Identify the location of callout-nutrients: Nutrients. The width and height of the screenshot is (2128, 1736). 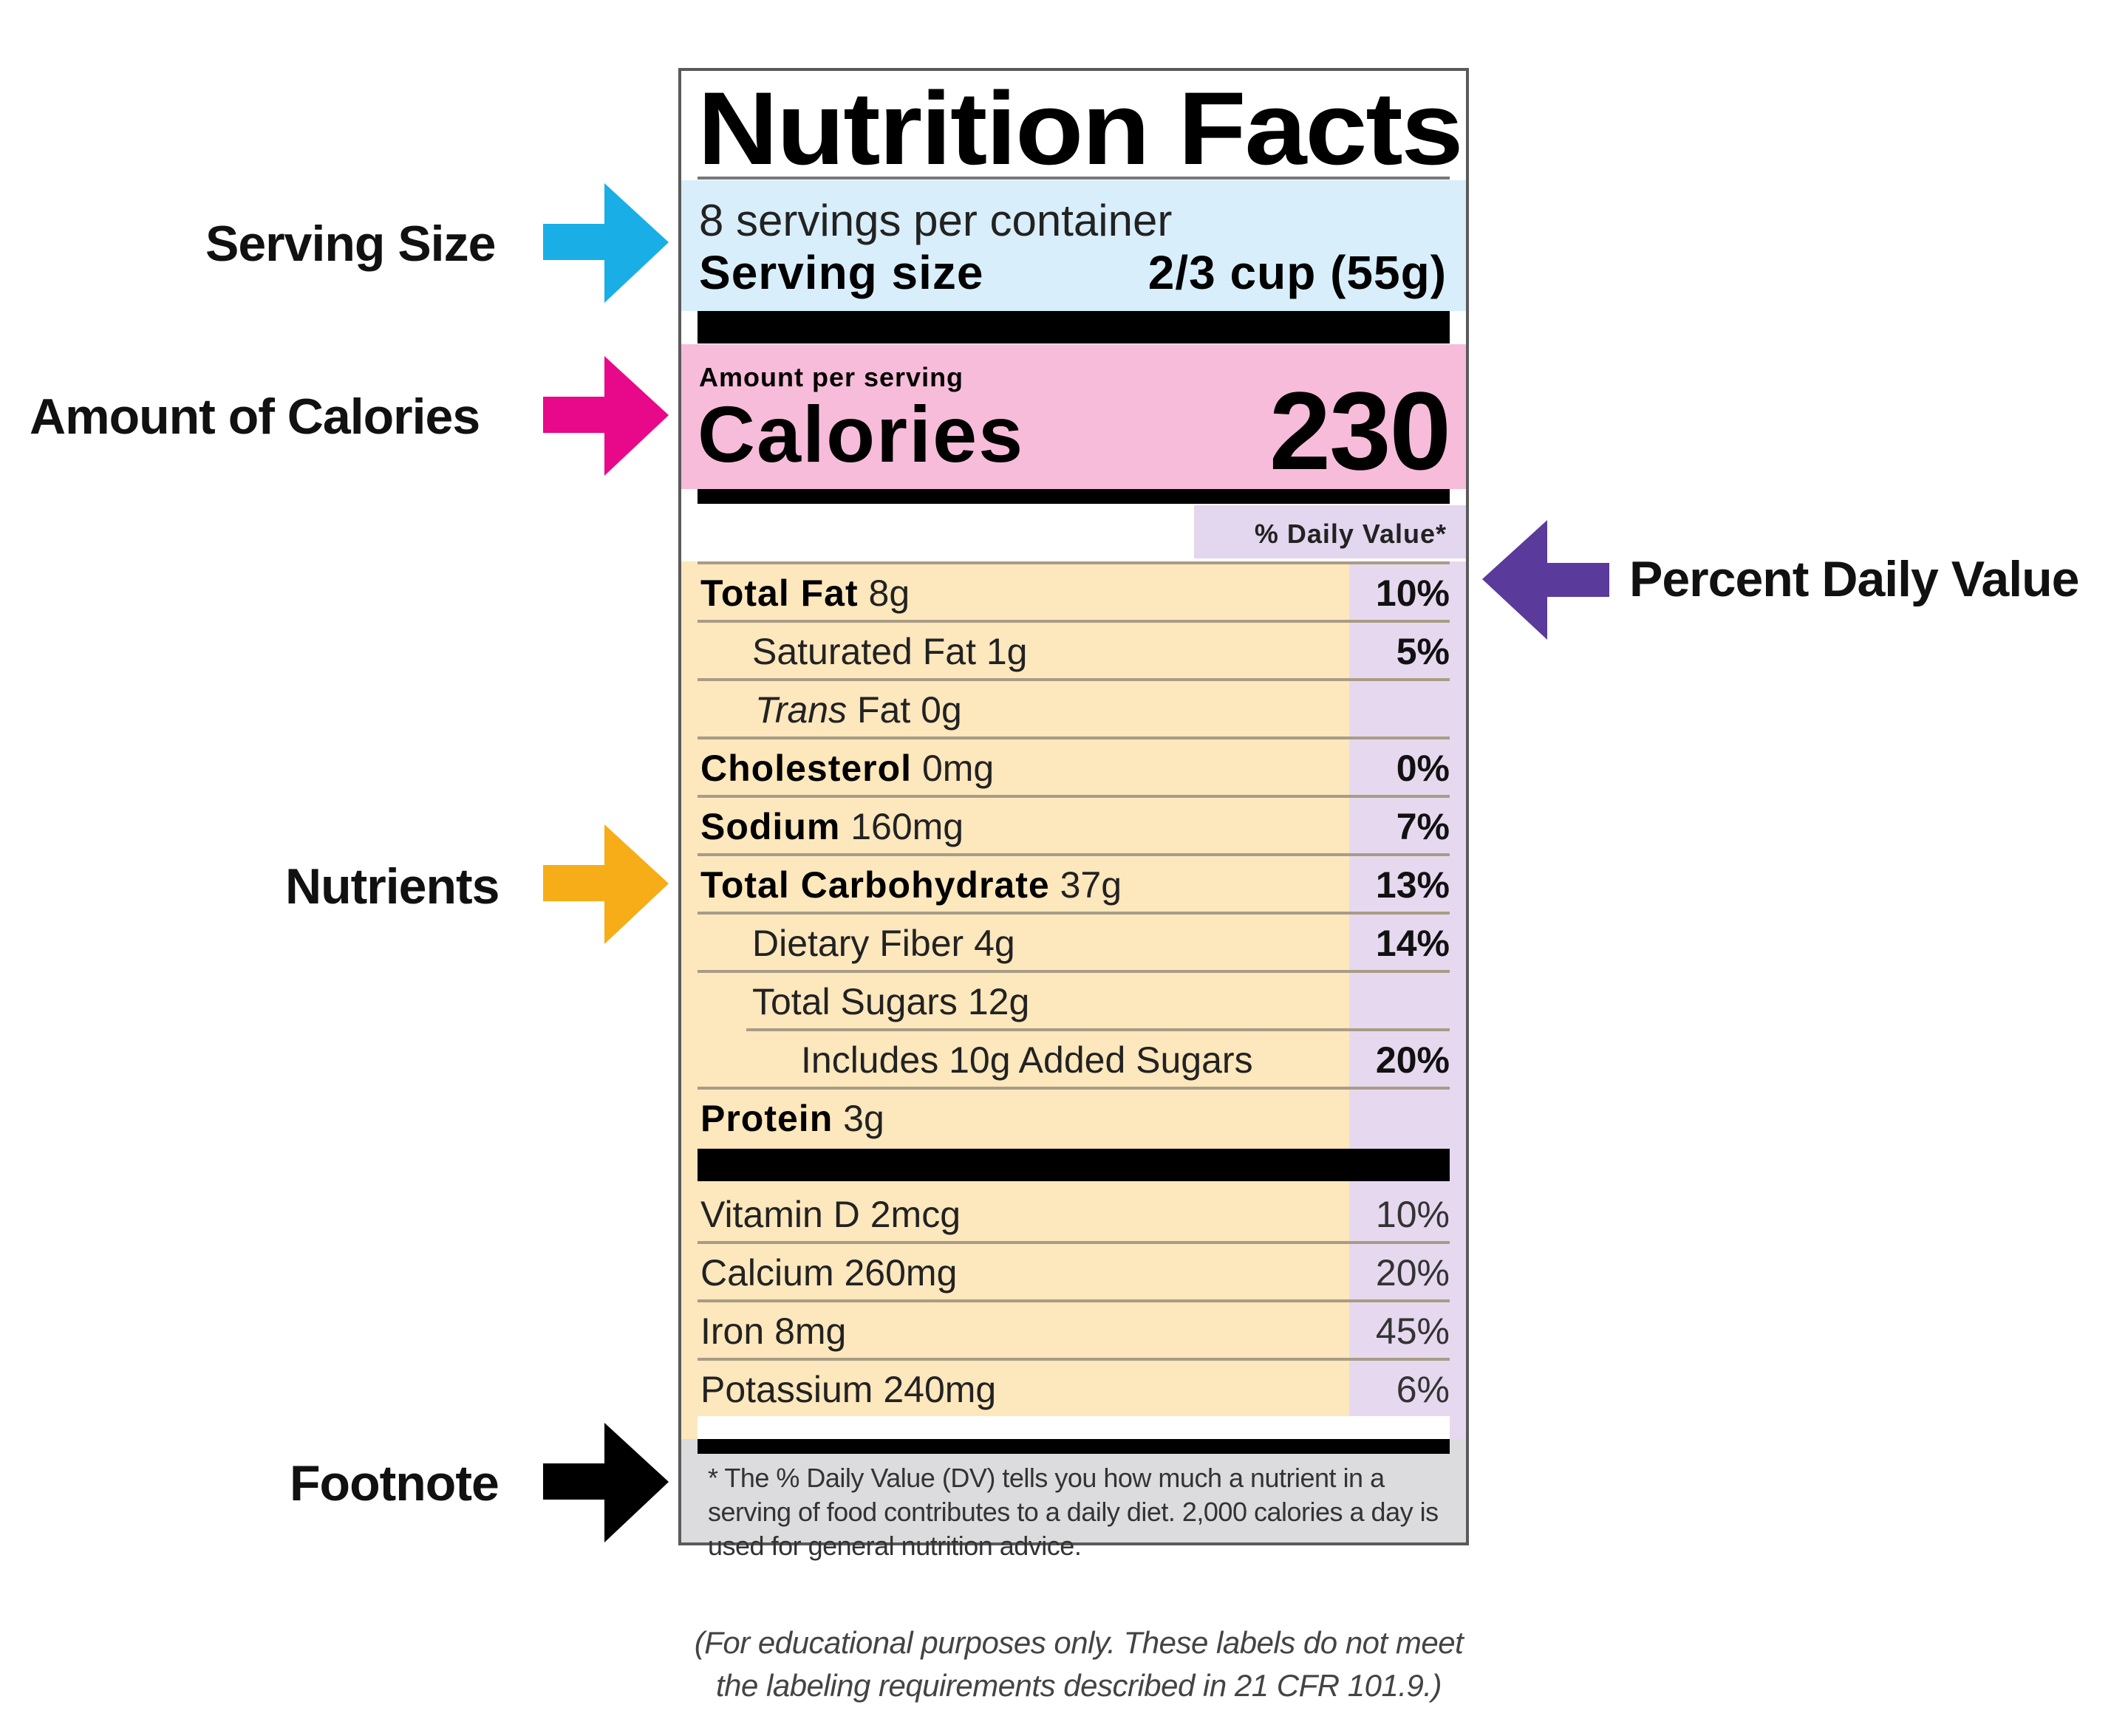
(392, 886).